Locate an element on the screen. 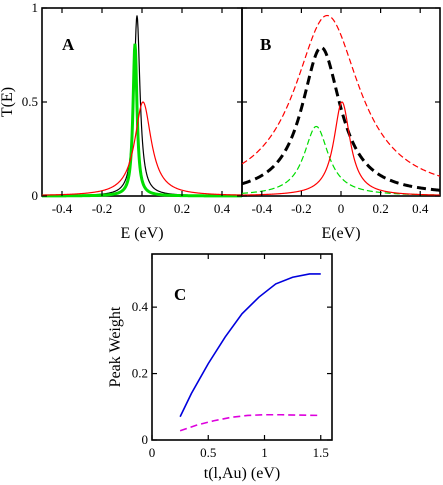 The image size is (443, 485). panel-a-label: A is located at coordinates (68, 44).